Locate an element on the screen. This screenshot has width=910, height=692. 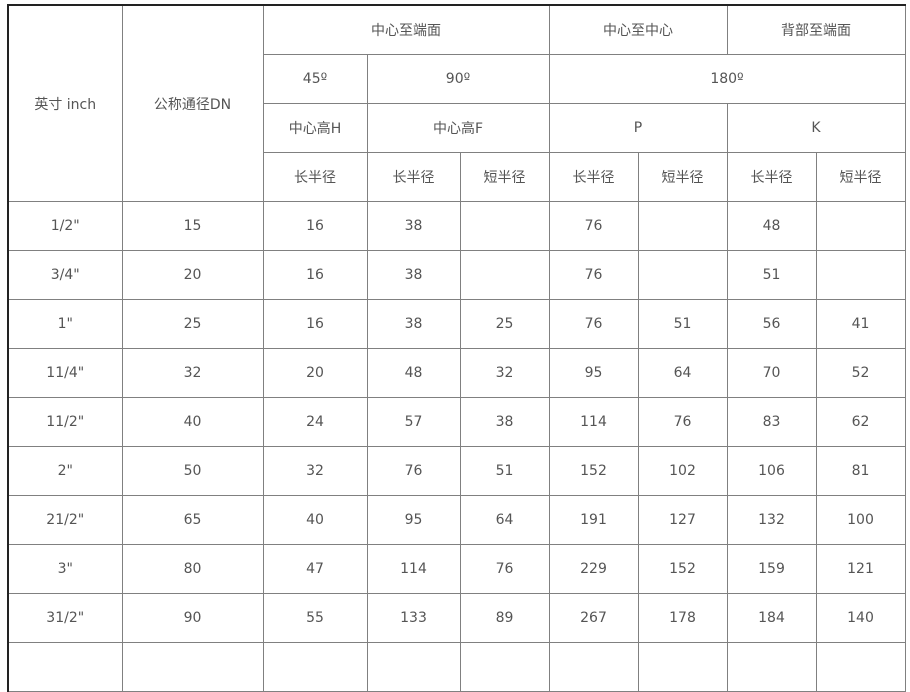
header-center-to-end: 中心至端面 is located at coordinates (406, 29).